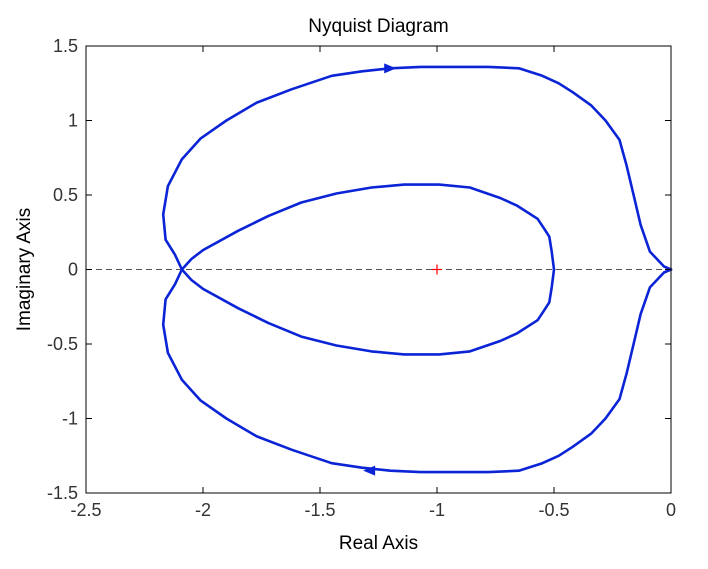 The image size is (708, 569). I want to click on critical-point-marker, so click(437, 269).